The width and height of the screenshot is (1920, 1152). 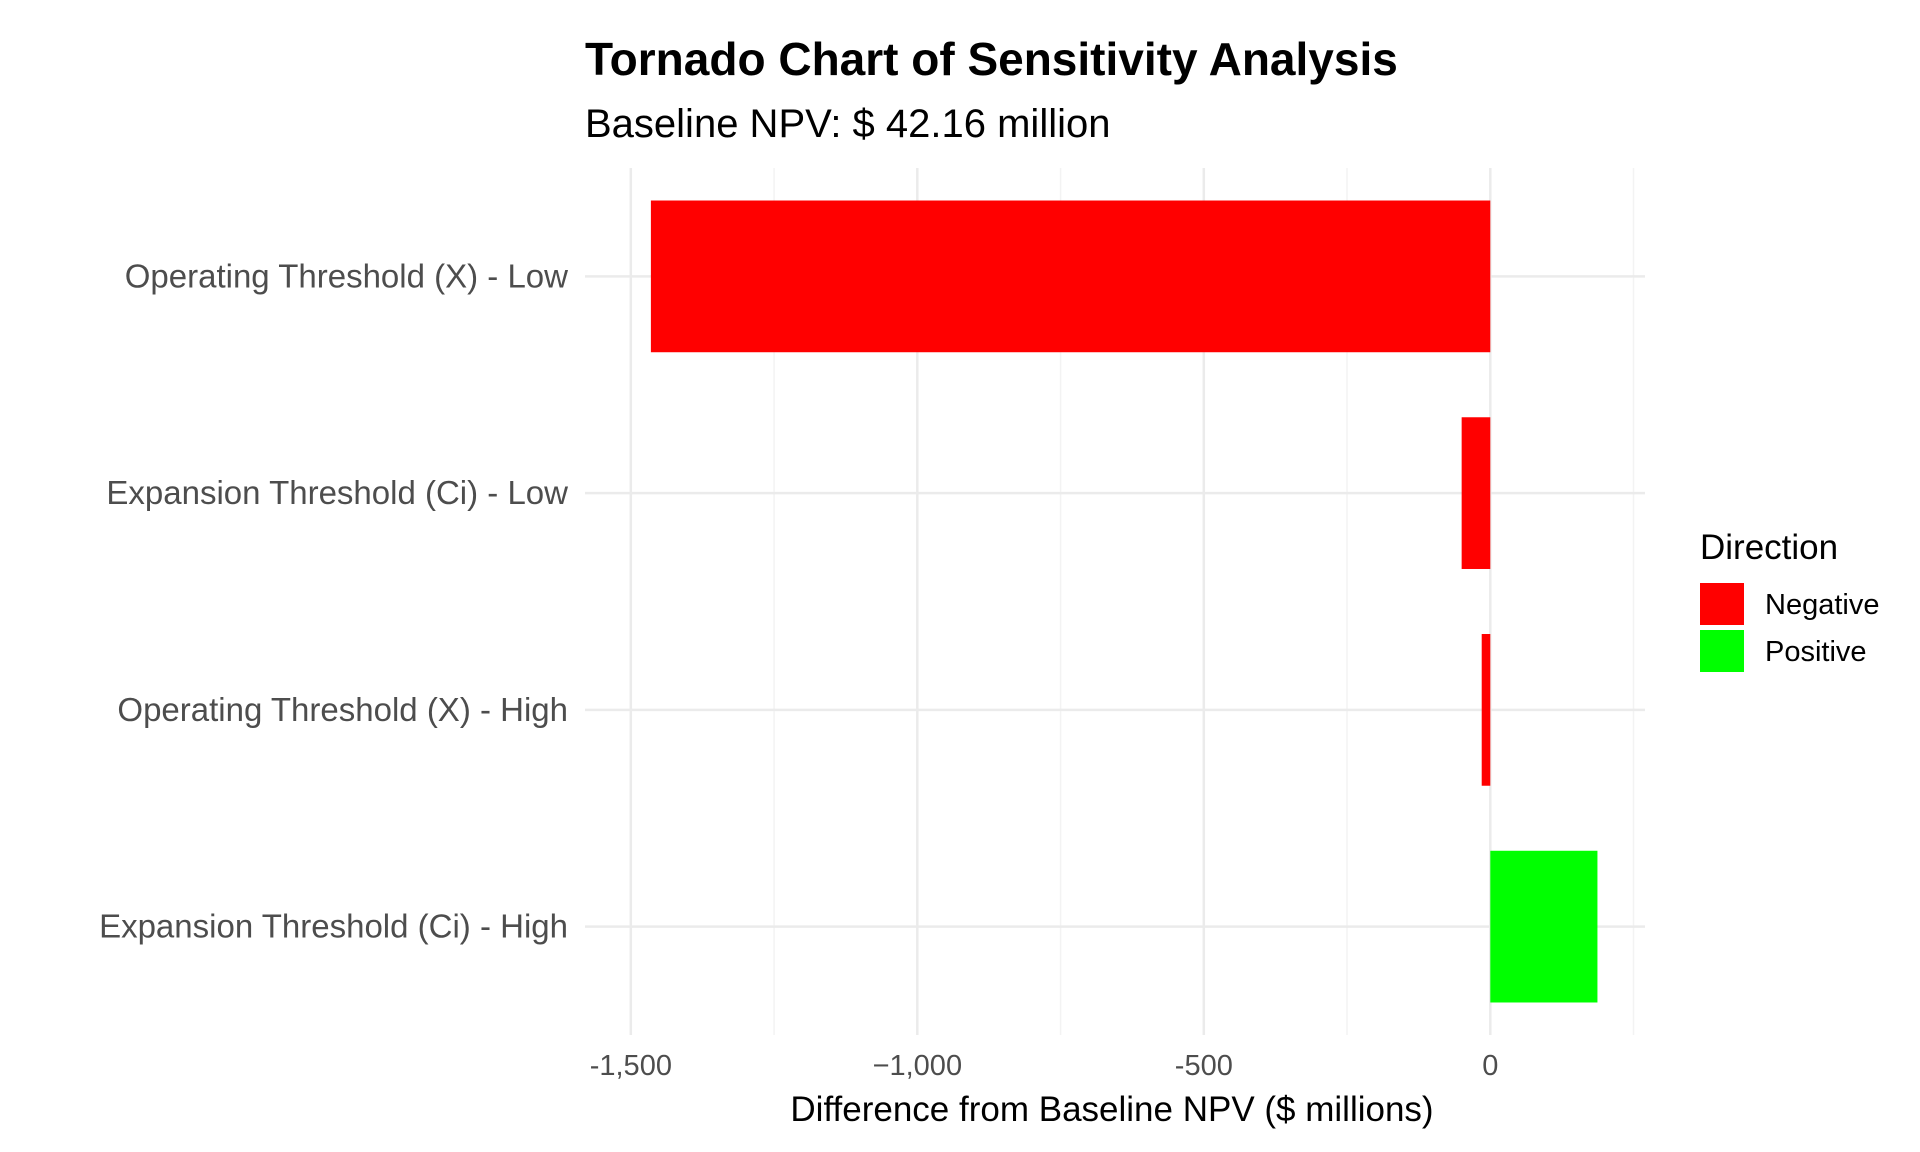 I want to click on legend-title: Direction, so click(x=1769, y=547).